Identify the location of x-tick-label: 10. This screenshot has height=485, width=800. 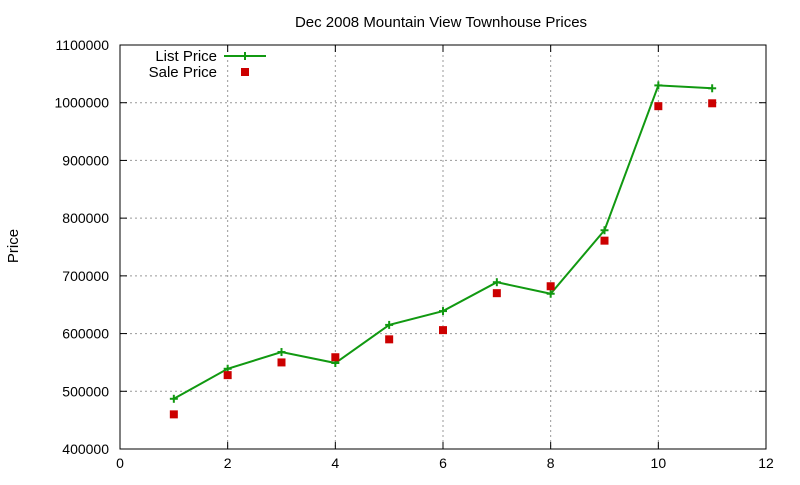
(659, 463).